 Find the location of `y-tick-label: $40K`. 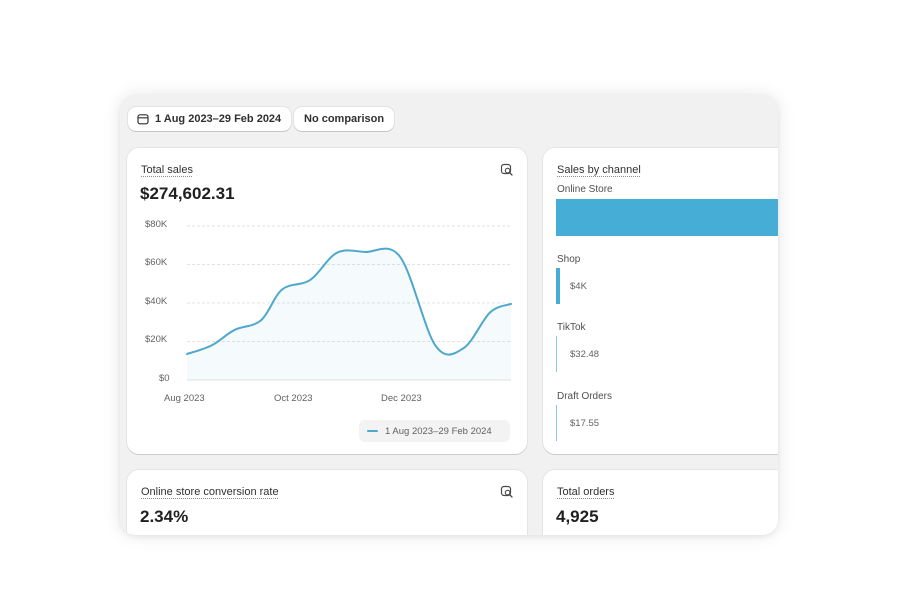

y-tick-label: $40K is located at coordinates (156, 301).